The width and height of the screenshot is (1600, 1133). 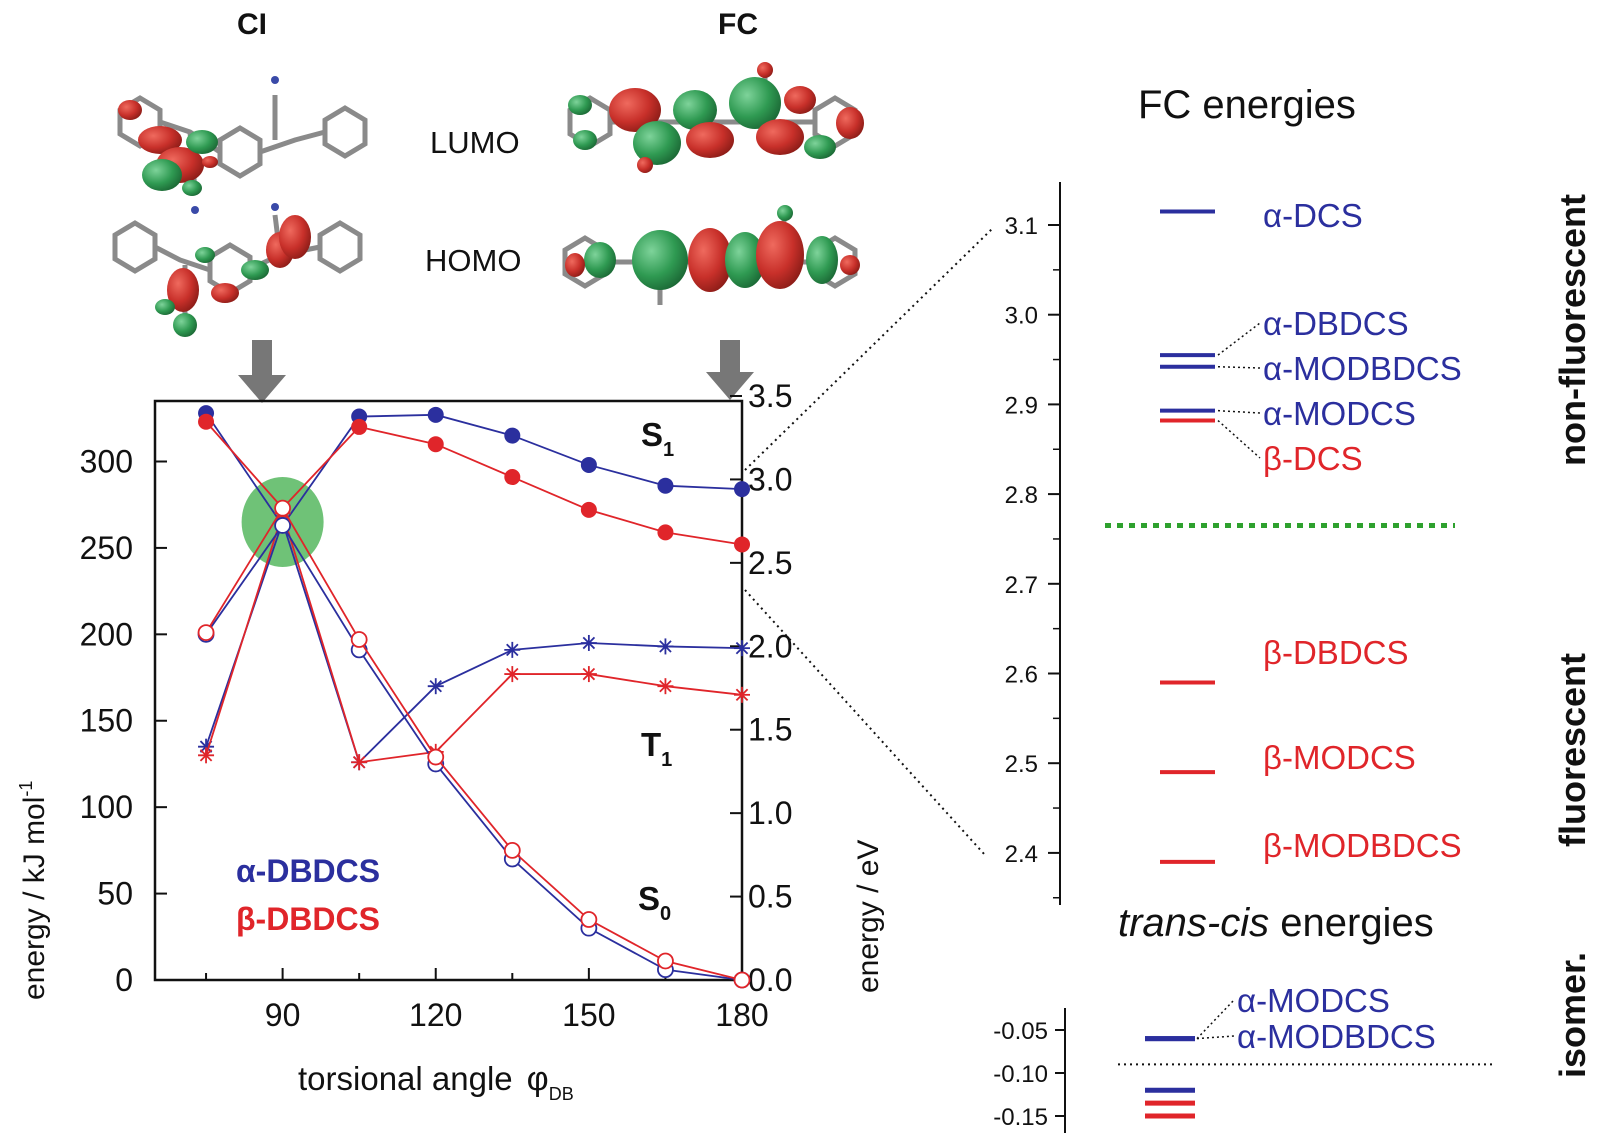 What do you see at coordinates (106, 548) in the screenshot?
I see `y-tick-label: 250` at bounding box center [106, 548].